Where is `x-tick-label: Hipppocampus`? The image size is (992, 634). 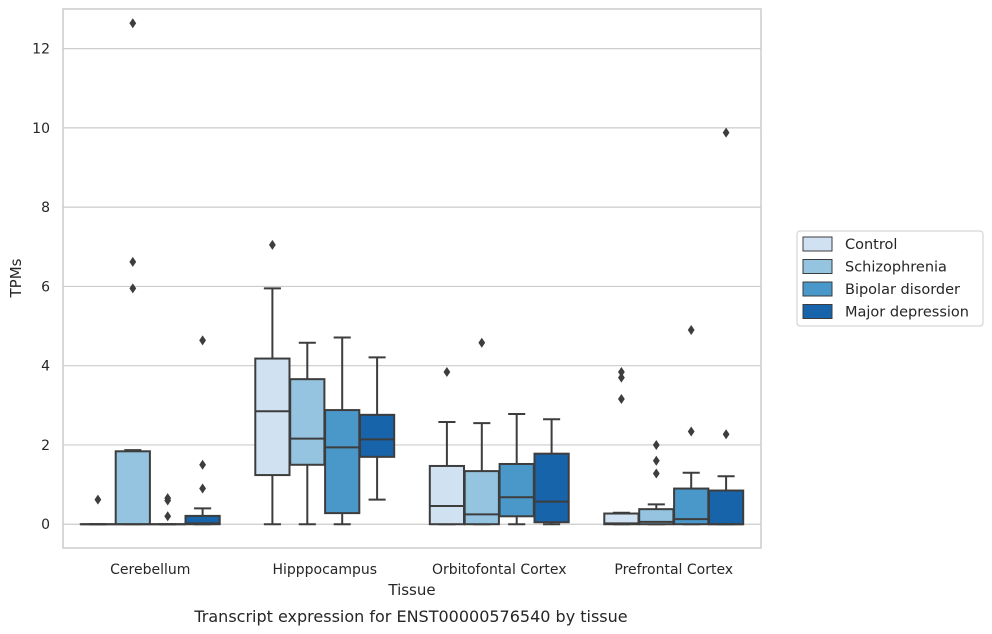
x-tick-label: Hipppocampus is located at coordinates (324, 570).